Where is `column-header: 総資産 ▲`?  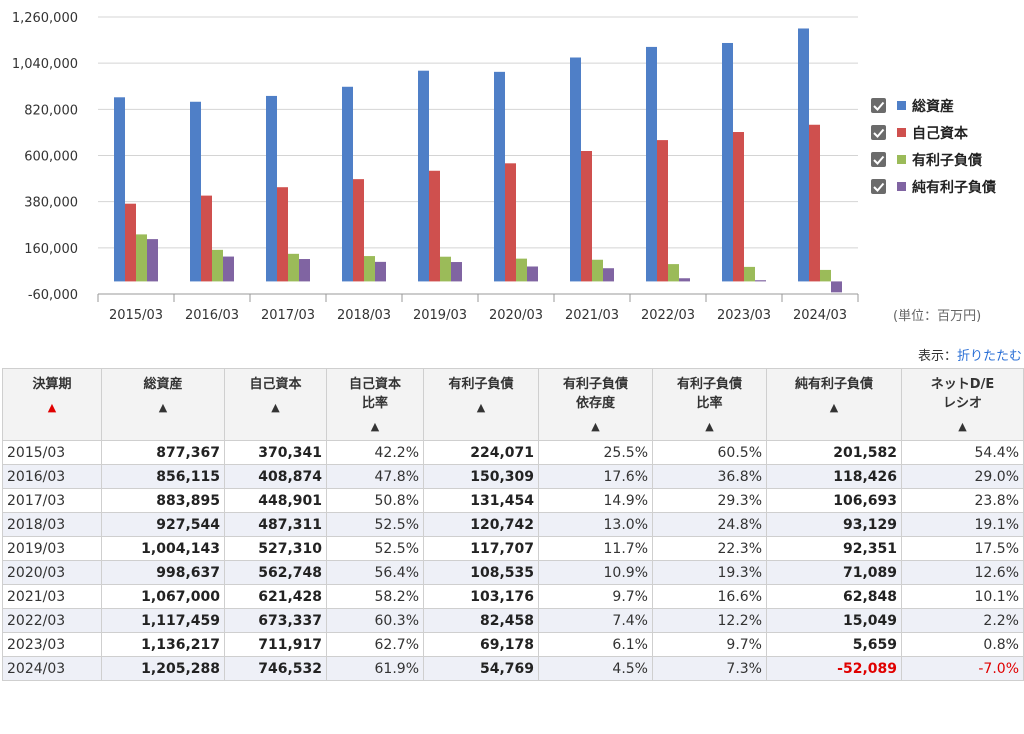 column-header: 総資産 ▲ is located at coordinates (163, 404).